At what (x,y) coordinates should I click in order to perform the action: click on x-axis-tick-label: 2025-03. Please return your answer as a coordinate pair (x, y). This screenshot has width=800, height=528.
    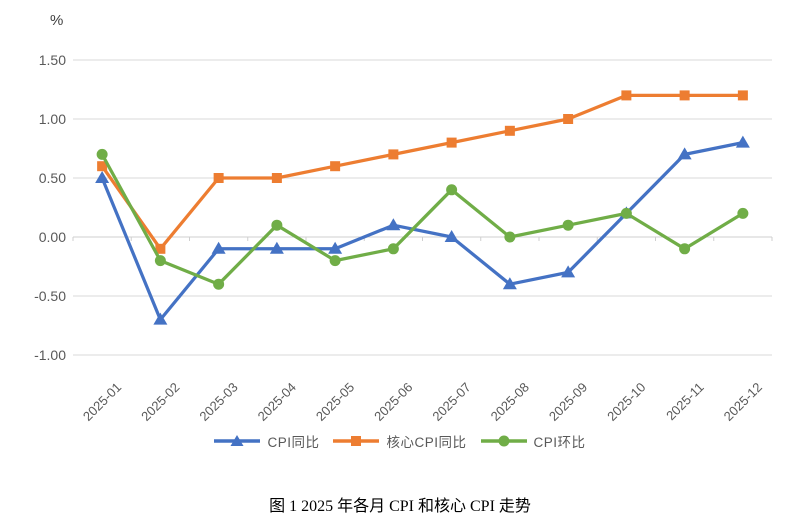
    Looking at the image, I should click on (218, 402).